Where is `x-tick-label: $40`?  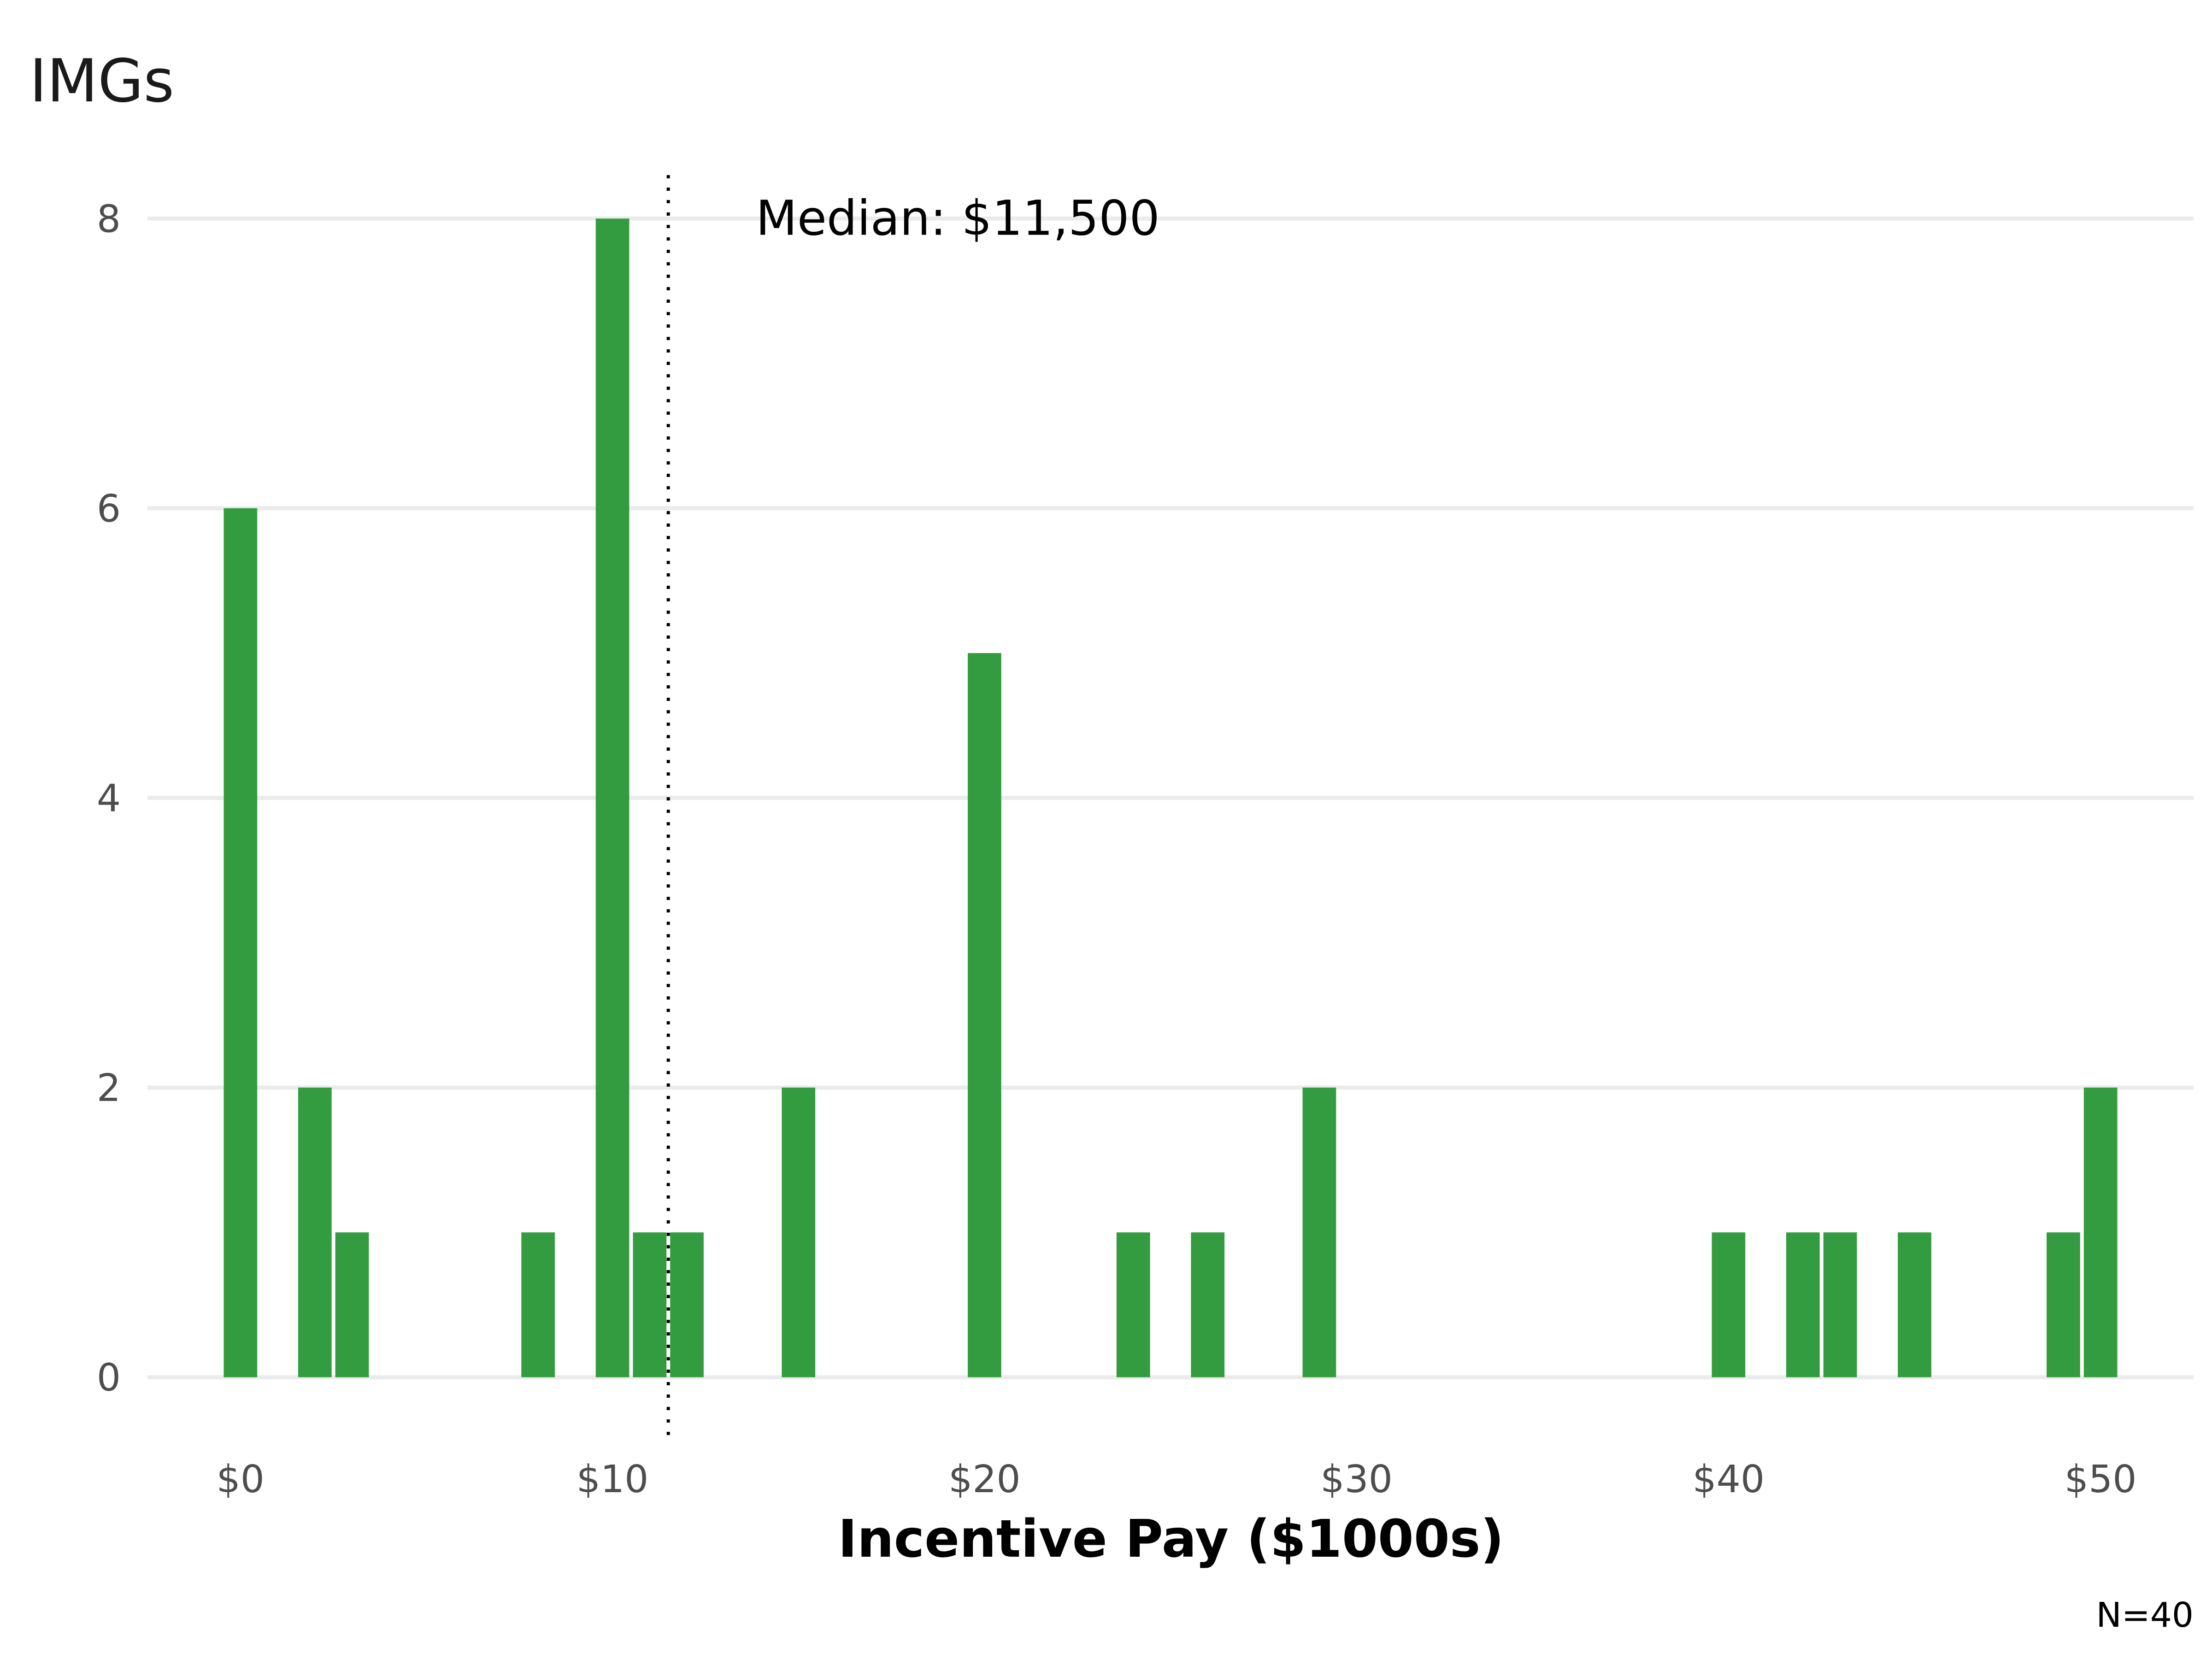
x-tick-label: $40 is located at coordinates (1729, 1479).